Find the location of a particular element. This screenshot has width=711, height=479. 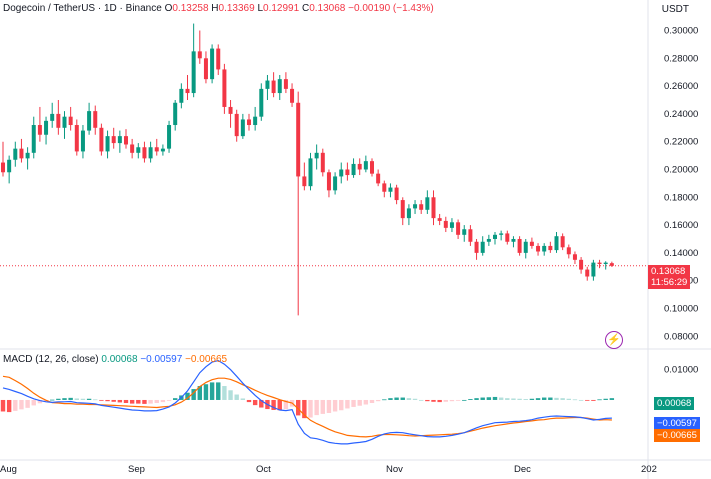

lightning-bolt-icon: ⚡ is located at coordinates (614, 340).